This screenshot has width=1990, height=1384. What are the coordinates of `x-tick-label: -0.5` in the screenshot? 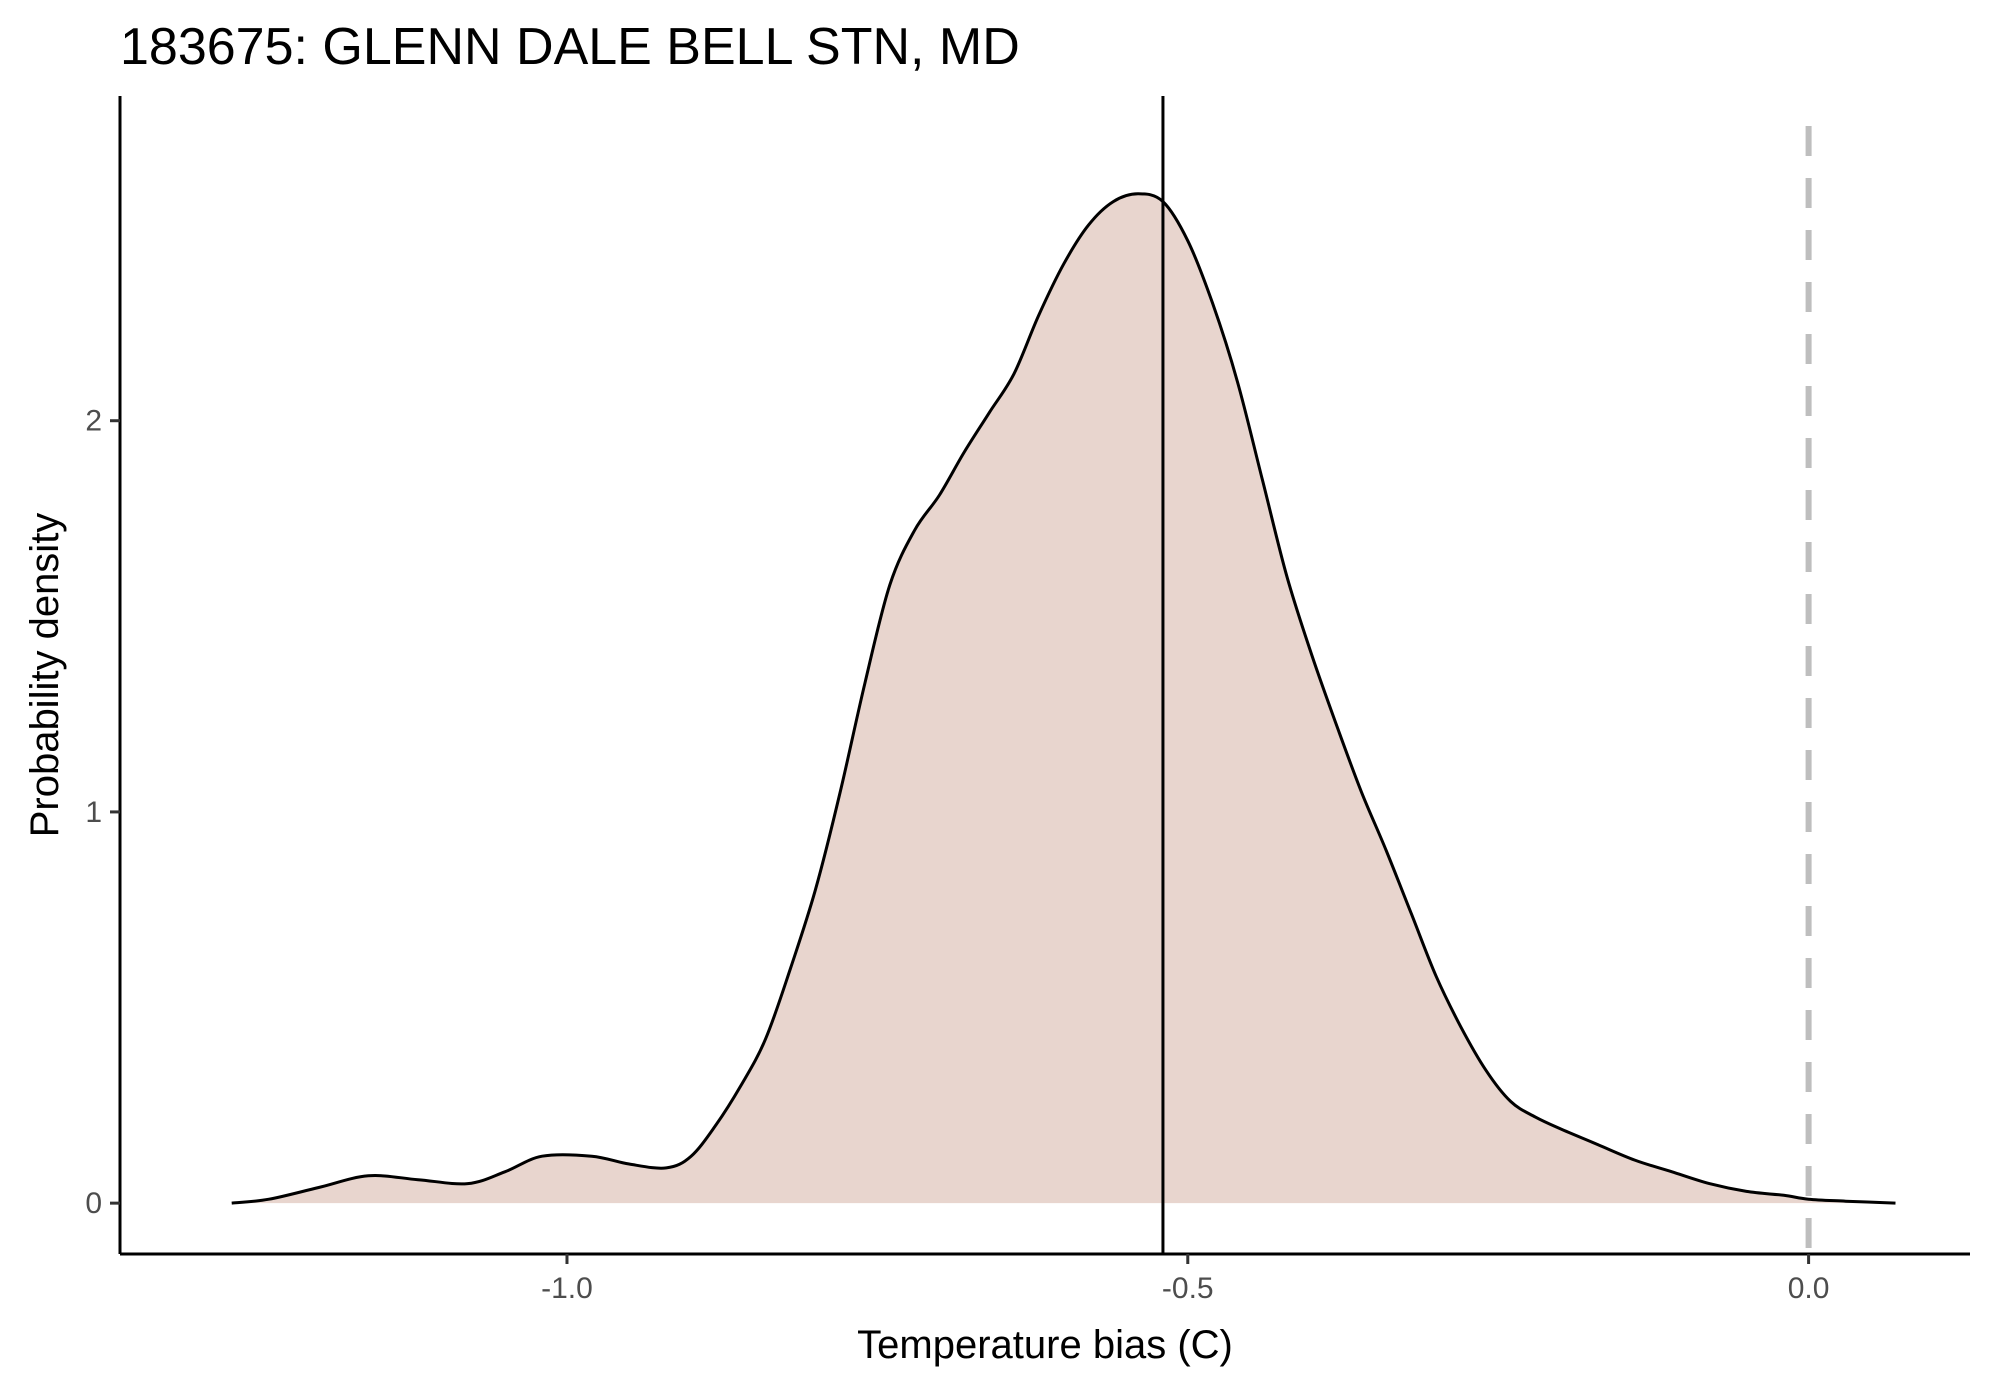 It's located at (1188, 1288).